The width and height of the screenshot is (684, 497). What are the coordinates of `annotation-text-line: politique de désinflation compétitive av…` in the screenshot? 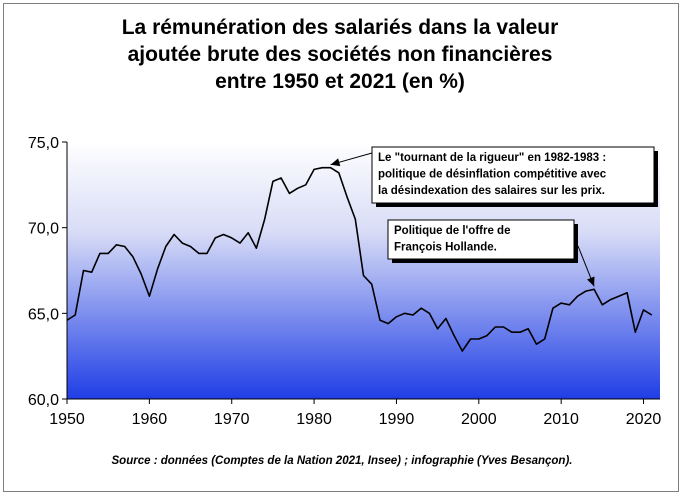 It's located at (492, 175).